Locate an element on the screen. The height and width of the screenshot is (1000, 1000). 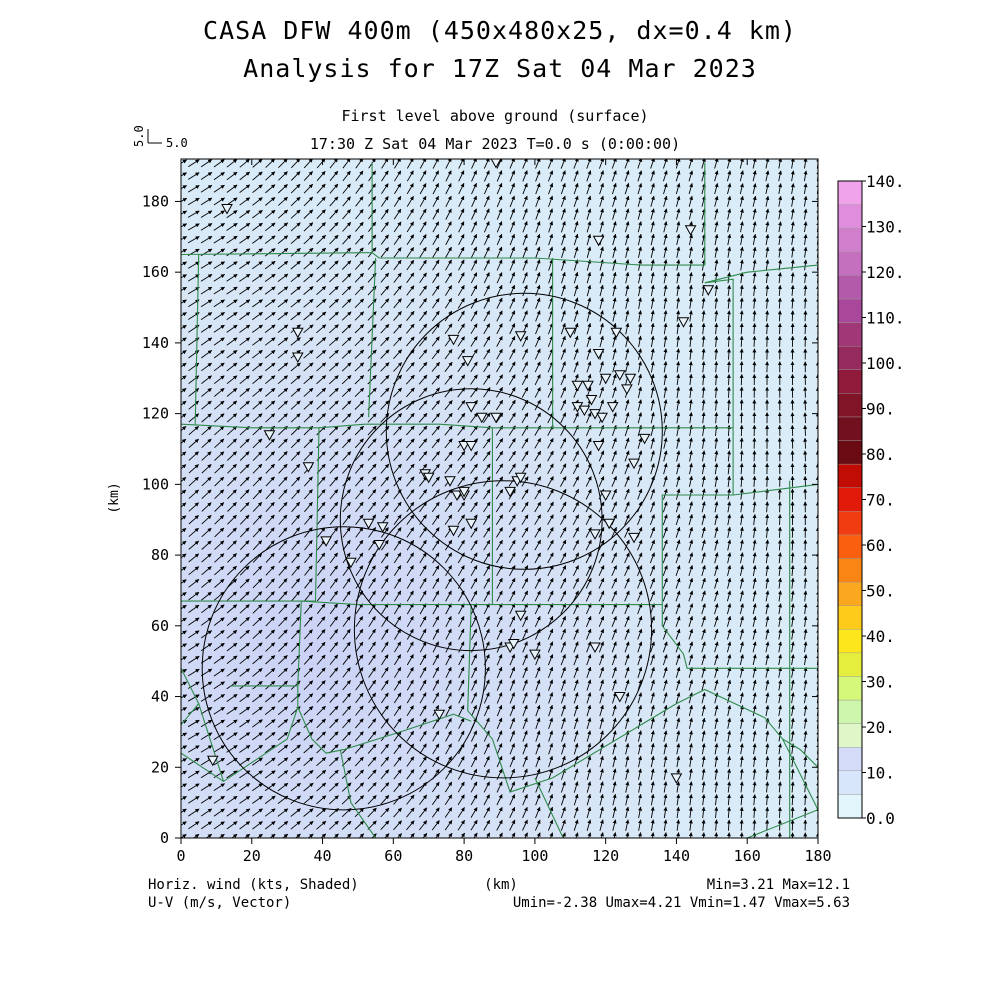
y-tick-label: 80 is located at coordinates (160, 555).